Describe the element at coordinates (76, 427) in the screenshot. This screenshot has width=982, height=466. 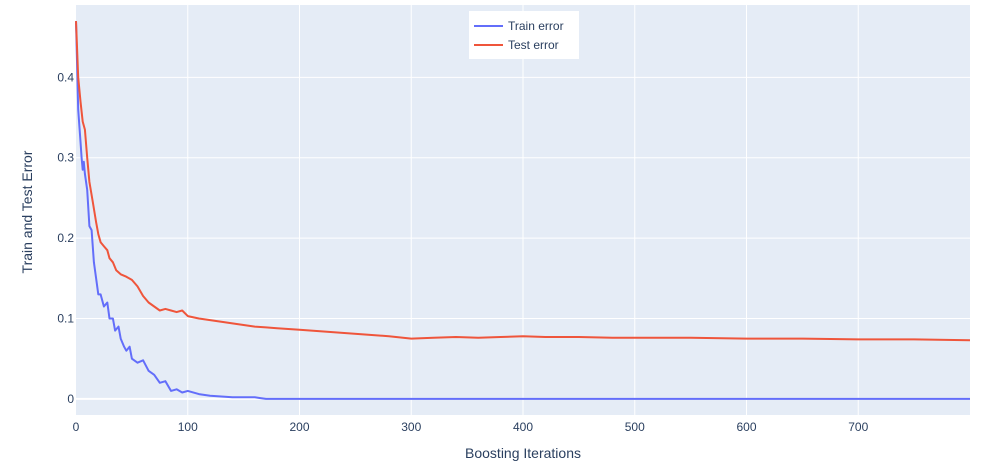
I see `x-tick-label: 0` at that location.